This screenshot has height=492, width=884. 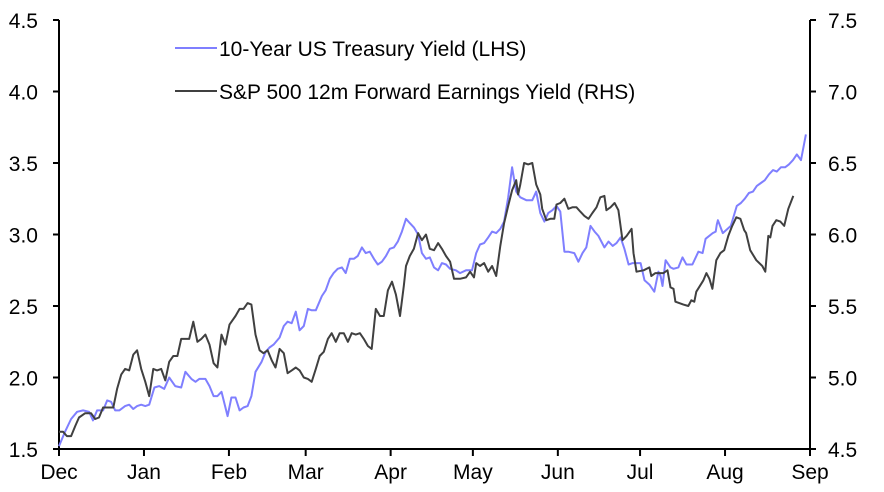 I want to click on x-tick-label: Jun, so click(x=558, y=472).